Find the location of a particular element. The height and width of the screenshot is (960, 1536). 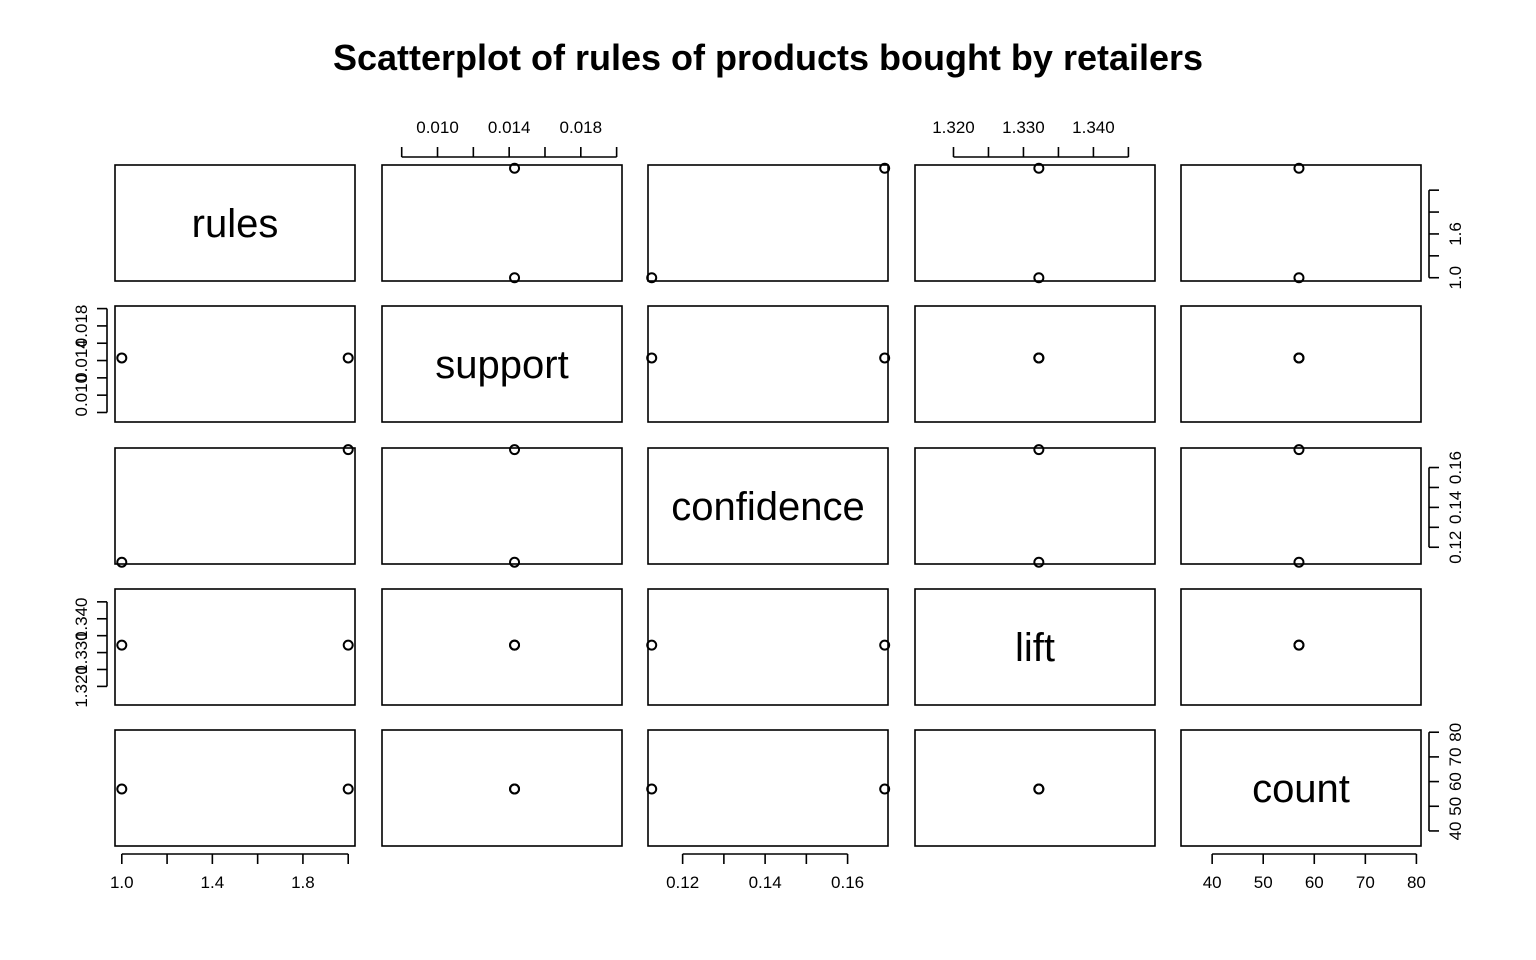

point-1-confidence-vs-count is located at coordinates (1299, 562).